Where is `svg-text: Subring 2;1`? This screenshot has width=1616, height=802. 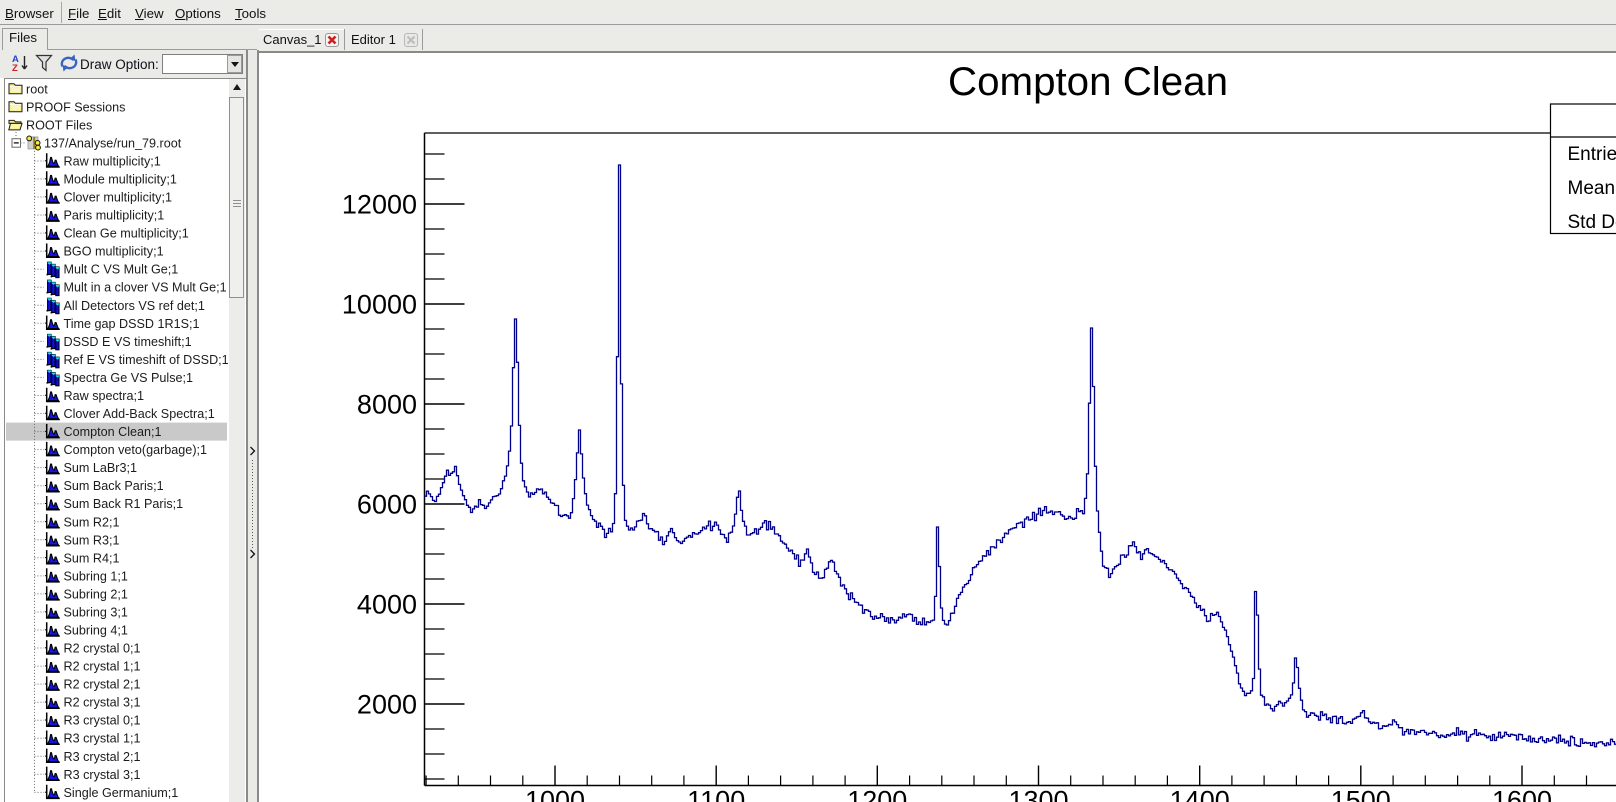 svg-text: Subring 2;1 is located at coordinates (96, 594).